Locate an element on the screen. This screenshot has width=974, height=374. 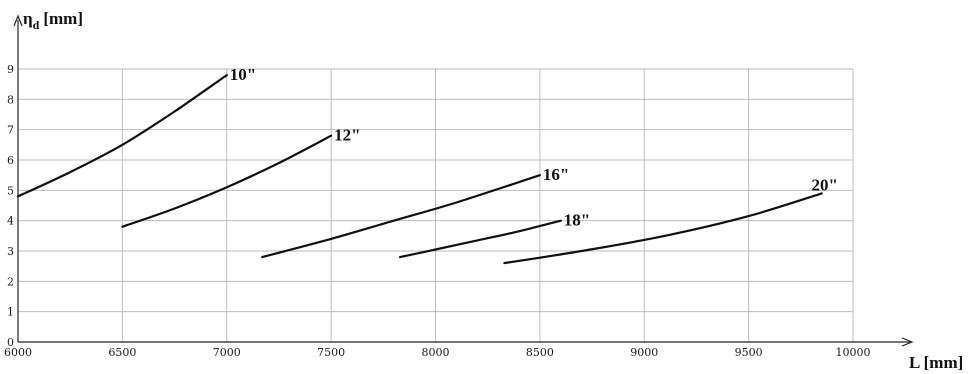
y-tick-label-9: 9 is located at coordinates (10, 69).